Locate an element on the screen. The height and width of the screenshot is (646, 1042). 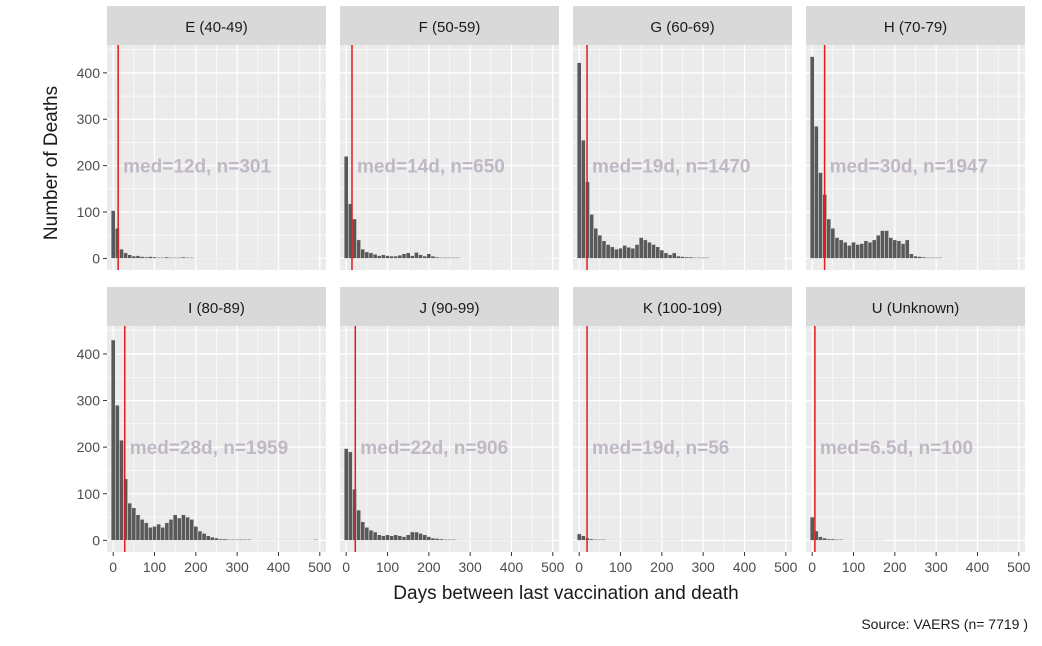
x-tick-label: 0 is located at coordinates (812, 567).